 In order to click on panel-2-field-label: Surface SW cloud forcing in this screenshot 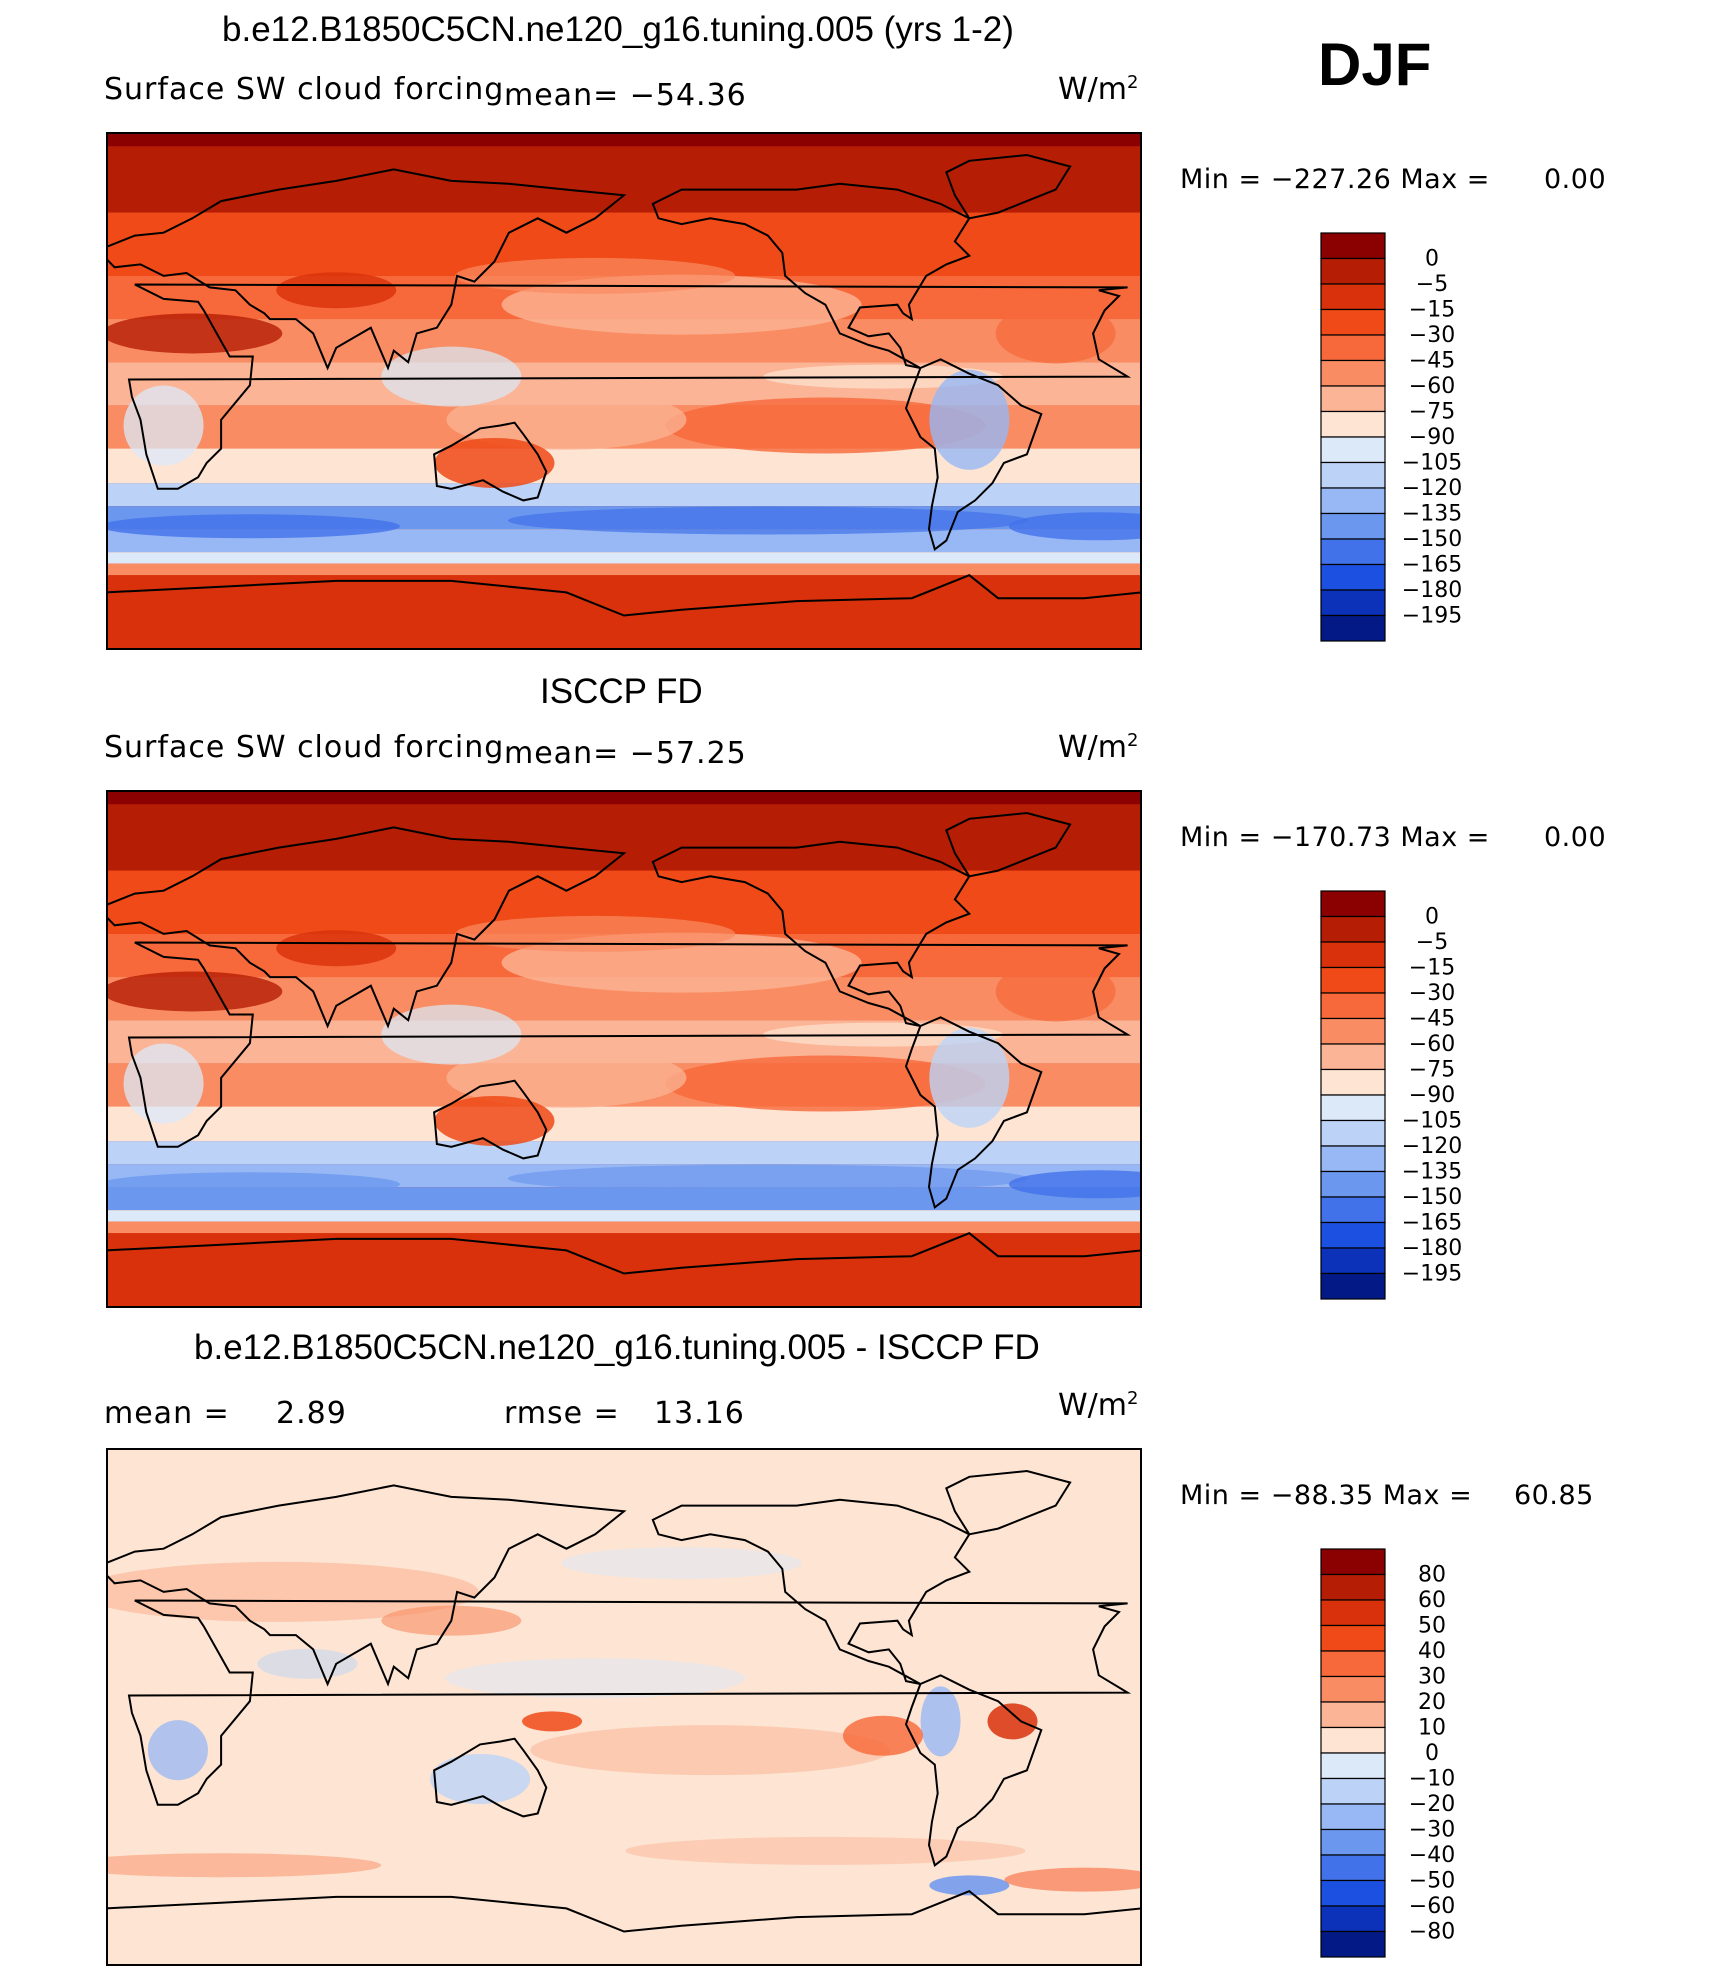, I will do `click(304, 747)`.